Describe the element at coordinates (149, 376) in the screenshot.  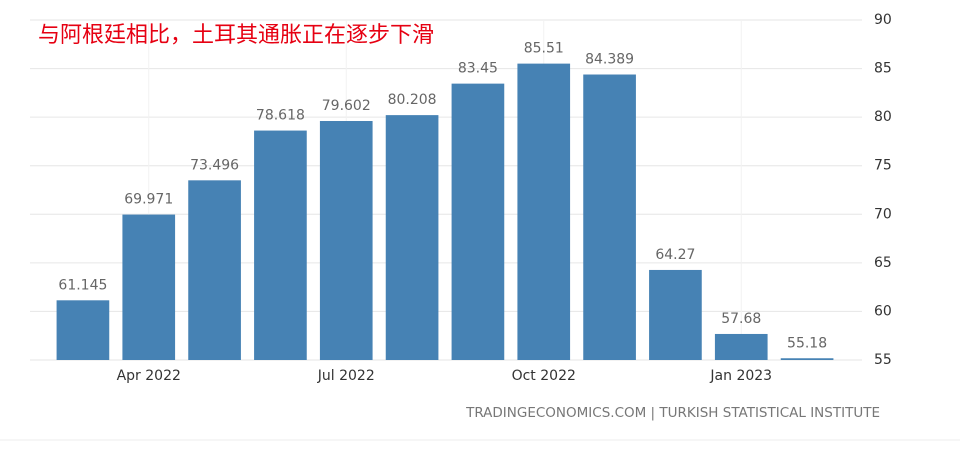
I see `x-tick-label: Apr 2022` at that location.